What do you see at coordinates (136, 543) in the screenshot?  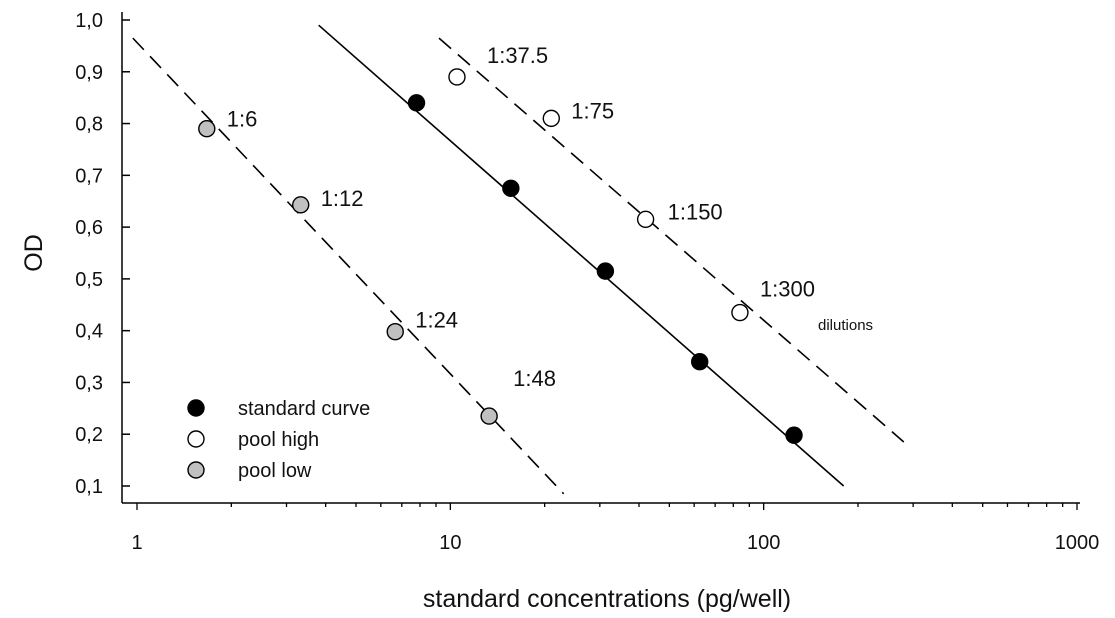 I see `x-tick-label: 1` at bounding box center [136, 543].